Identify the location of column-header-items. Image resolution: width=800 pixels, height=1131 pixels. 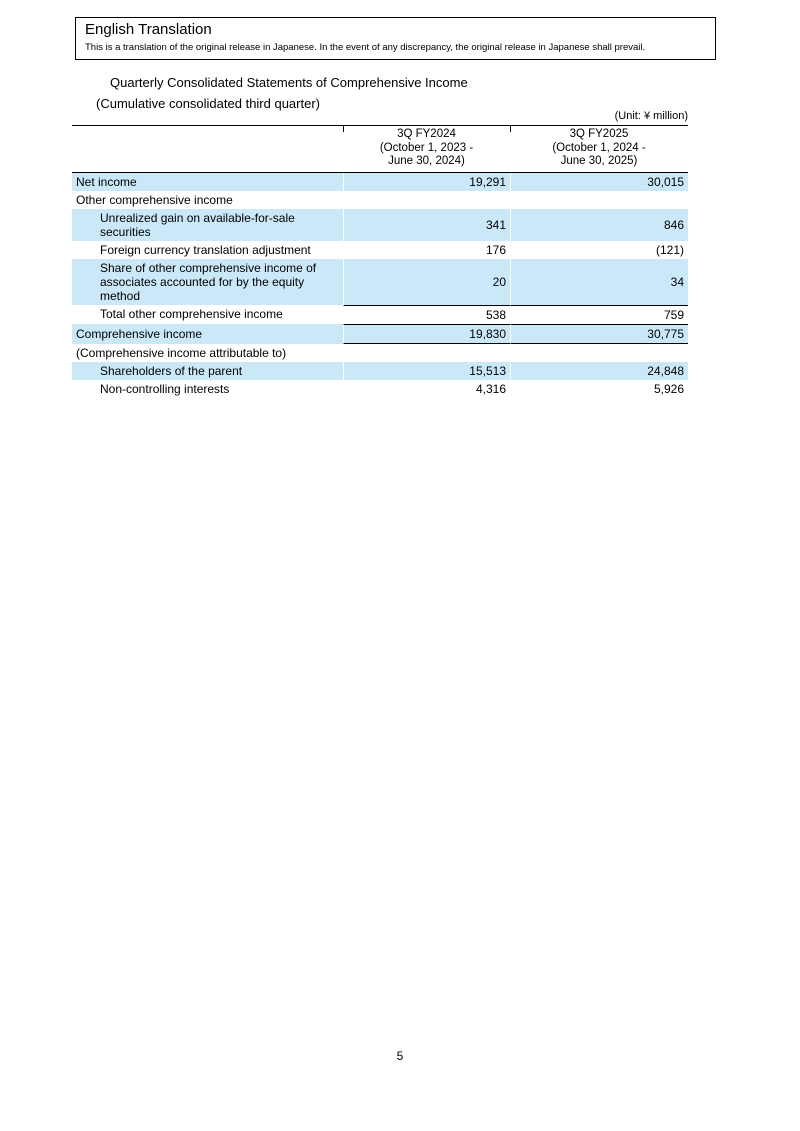
(207, 149).